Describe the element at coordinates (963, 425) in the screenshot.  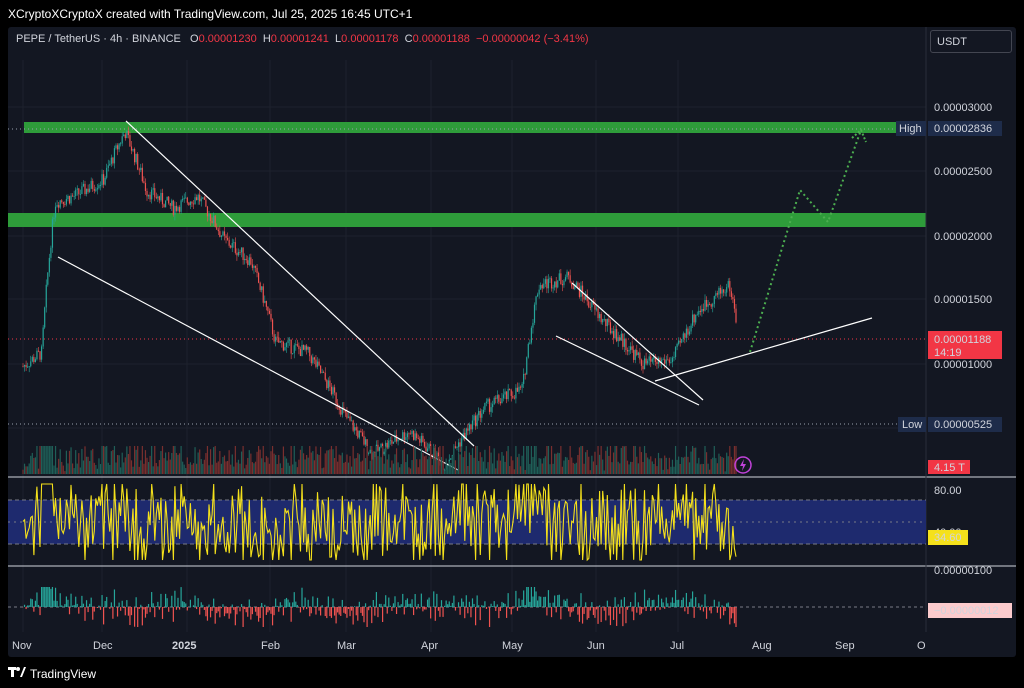
I see `low-value: 0.00000525` at that location.